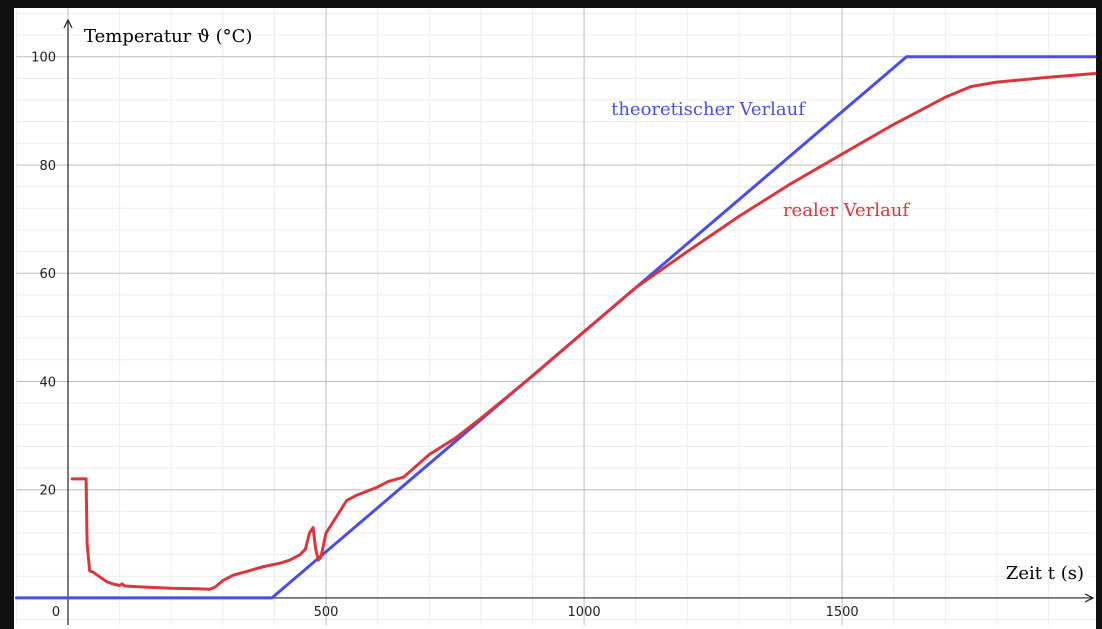  I want to click on x-tick-label: 1000, so click(584, 612).